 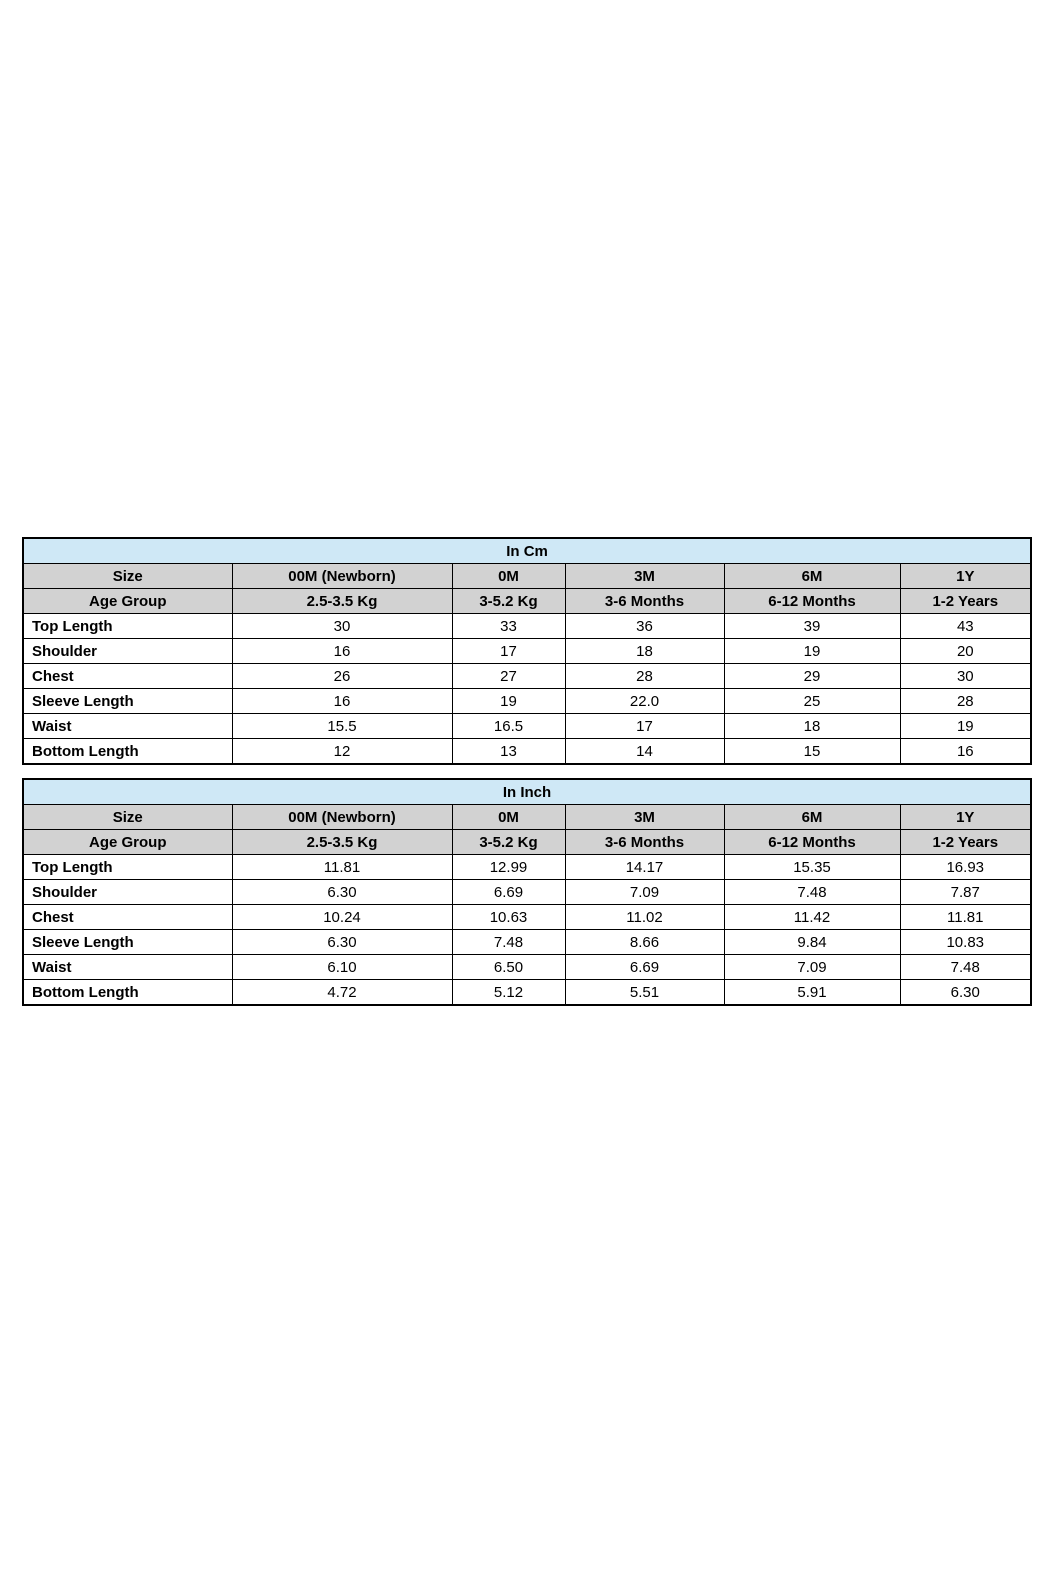 I want to click on cell-value: 16.93, so click(x=965, y=867).